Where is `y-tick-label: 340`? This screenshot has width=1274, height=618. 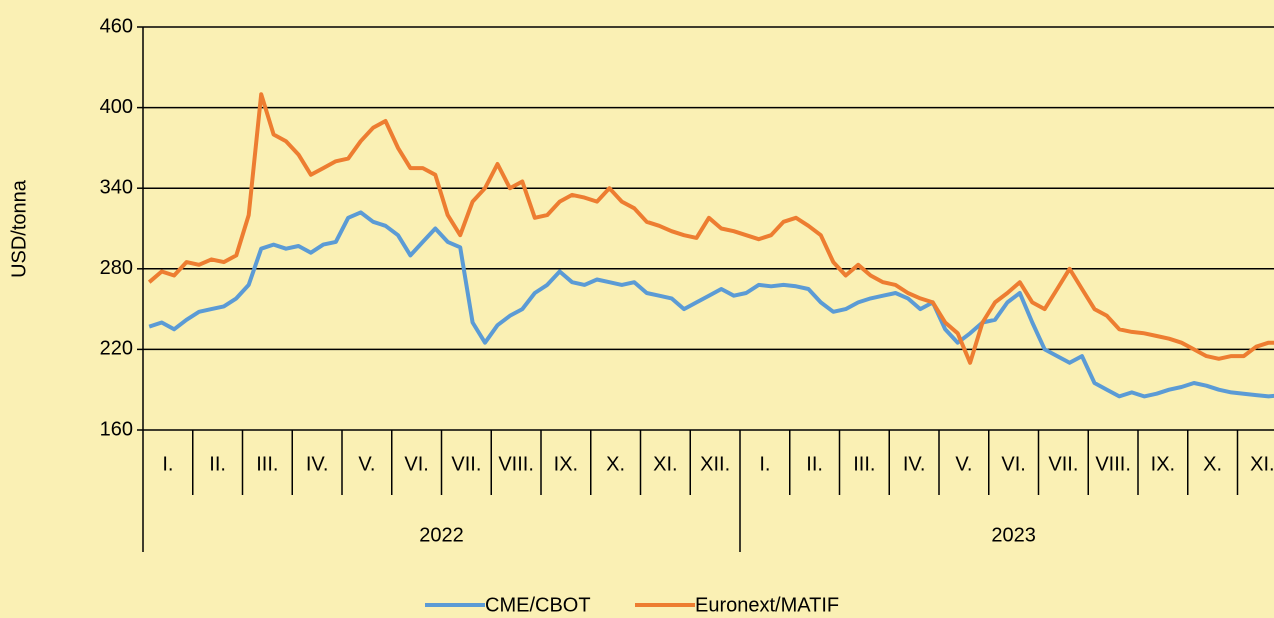
y-tick-label: 340 is located at coordinates (116, 187).